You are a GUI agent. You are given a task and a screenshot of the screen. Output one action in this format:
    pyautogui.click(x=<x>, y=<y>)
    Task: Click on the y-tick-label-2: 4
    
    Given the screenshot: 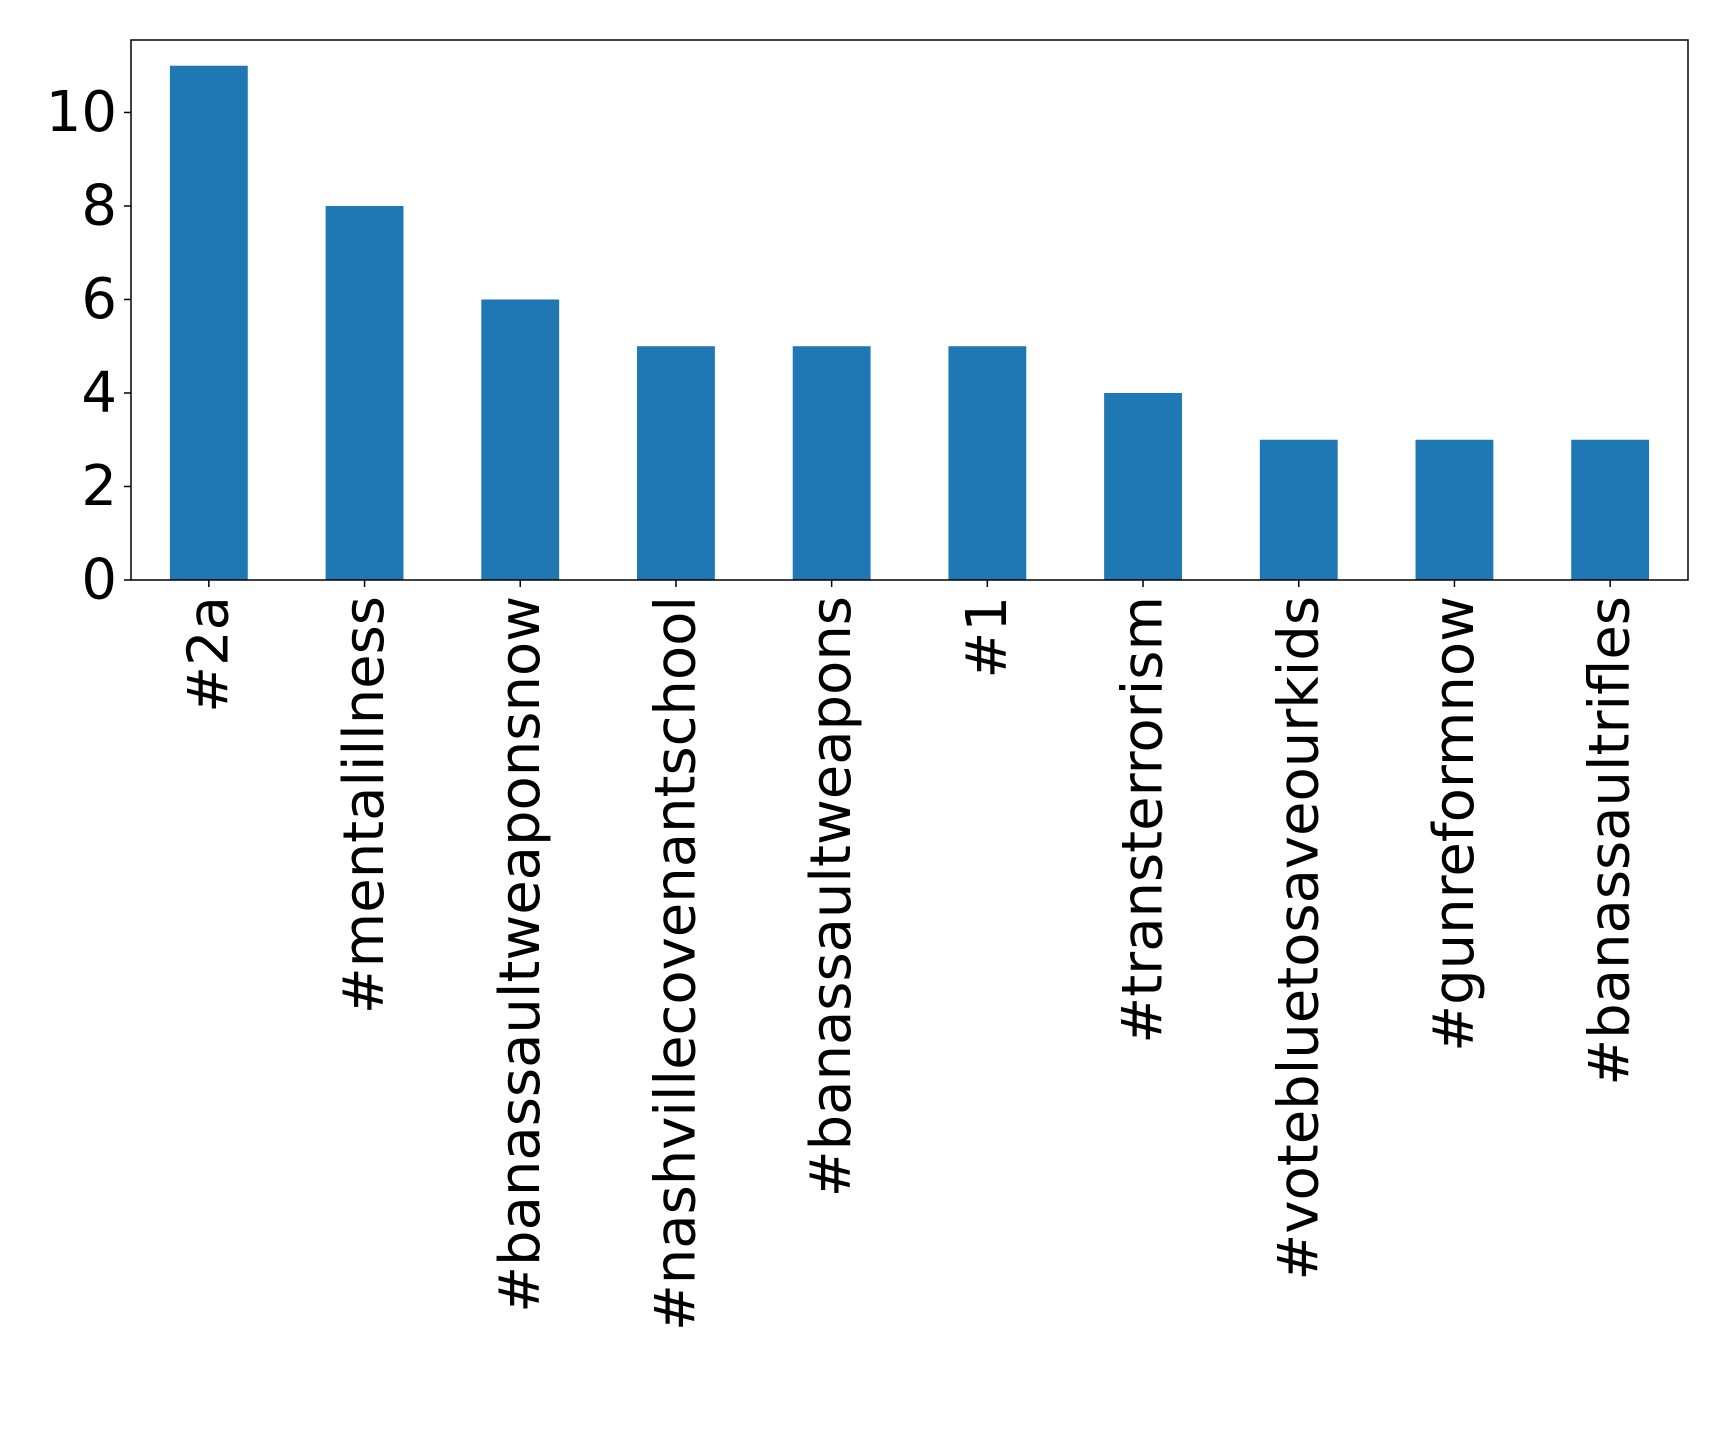 What is the action you would take?
    pyautogui.click(x=99, y=392)
    